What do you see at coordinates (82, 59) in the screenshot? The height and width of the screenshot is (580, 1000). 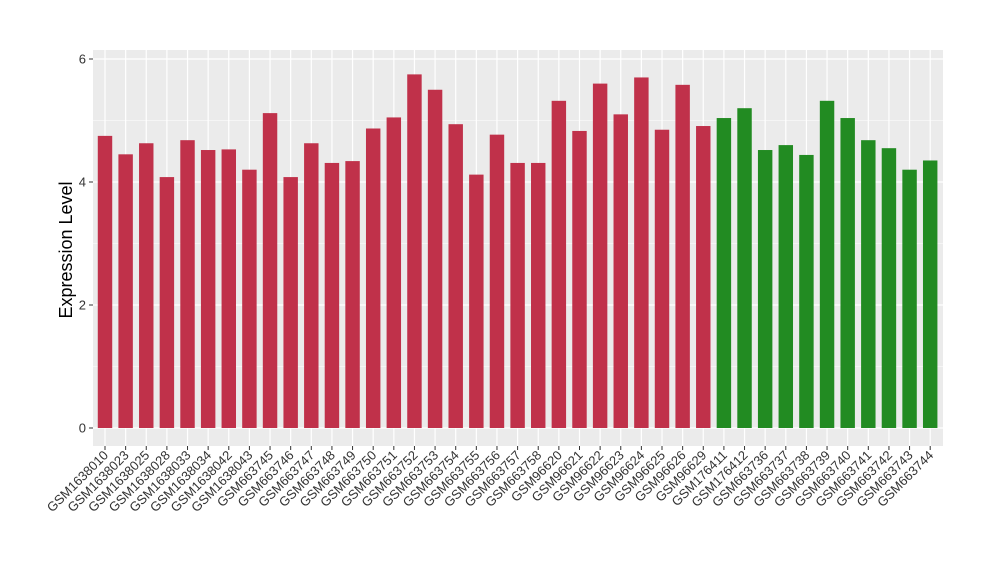 I see `y-tick-label: 6` at bounding box center [82, 59].